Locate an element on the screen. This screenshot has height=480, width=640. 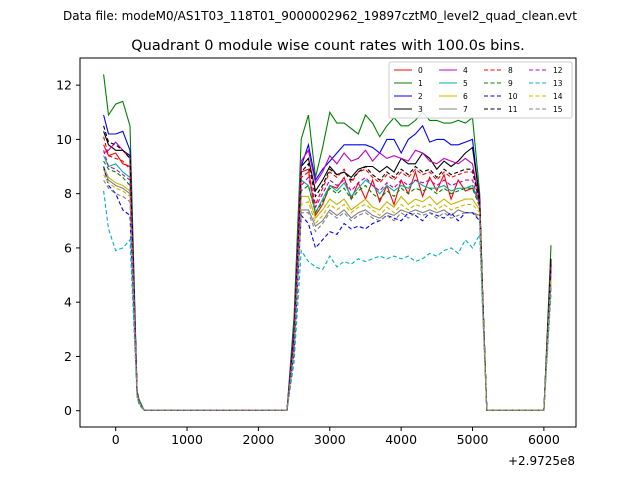
x-tick-label: 6000 is located at coordinates (544, 439).